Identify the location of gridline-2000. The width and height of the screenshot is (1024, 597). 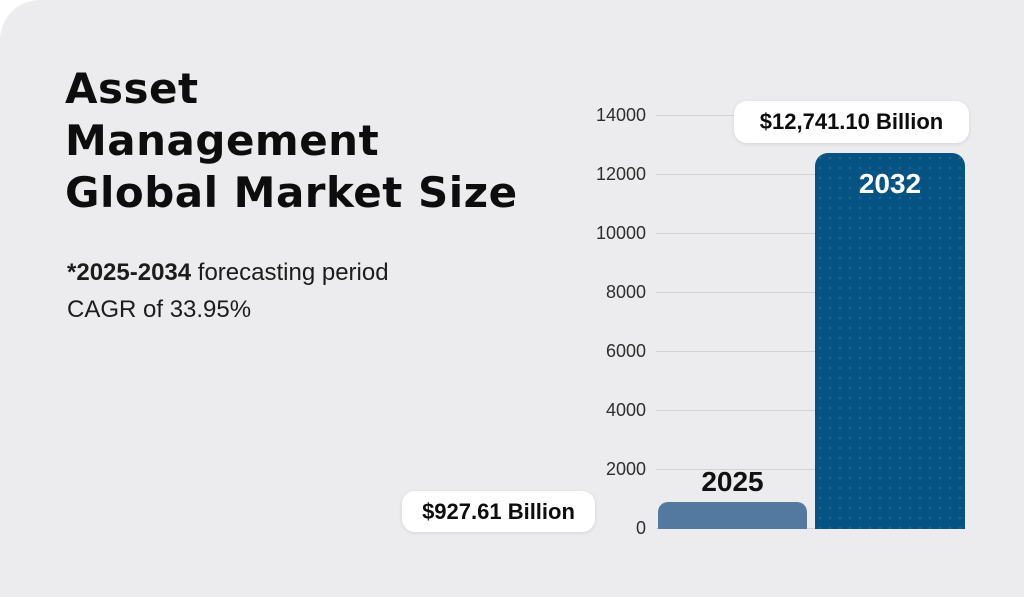
(810, 469).